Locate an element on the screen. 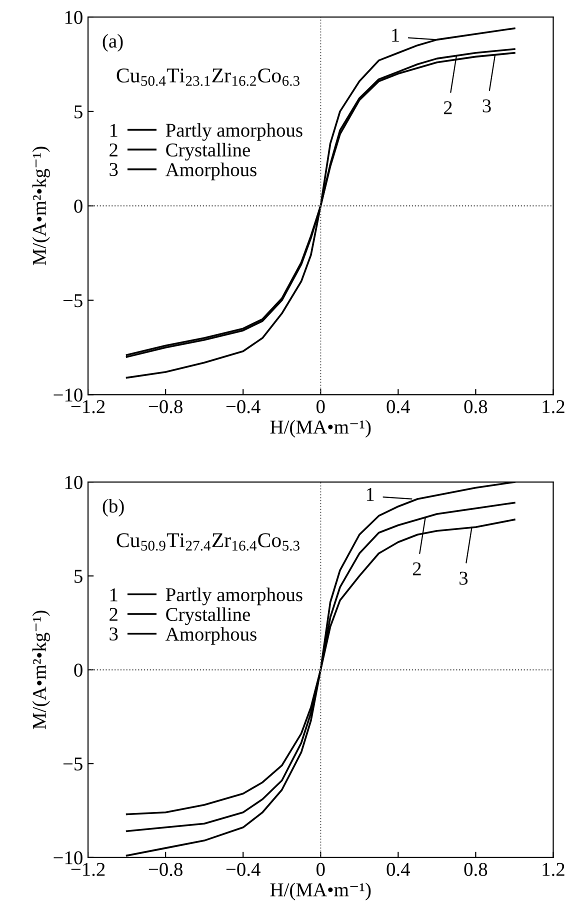 The height and width of the screenshot is (920, 568). annotation: Cu$_{50.9}$Ti$_{27.4}$Zr$_{16.4}$Co$_{5.3}$ is located at coordinates (208, 542).